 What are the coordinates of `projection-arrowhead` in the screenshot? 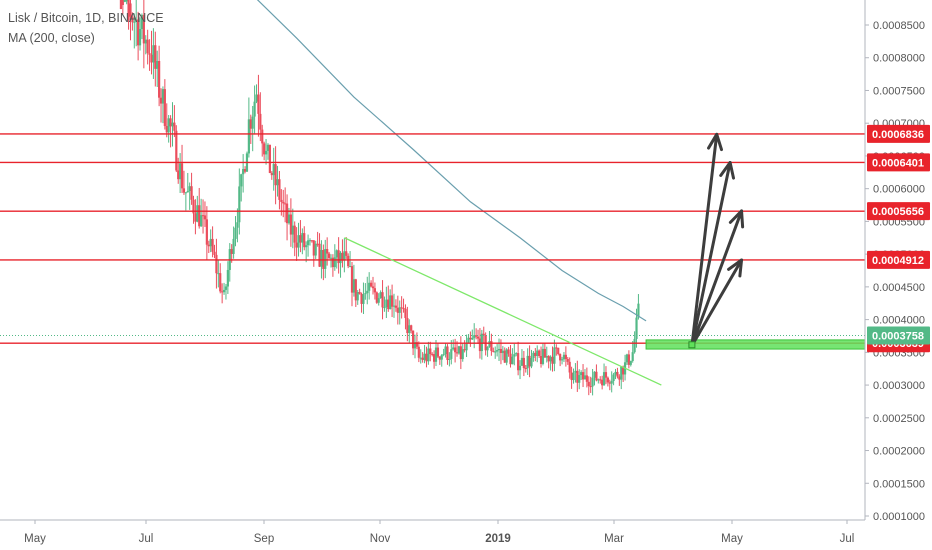 It's located at (735, 268).